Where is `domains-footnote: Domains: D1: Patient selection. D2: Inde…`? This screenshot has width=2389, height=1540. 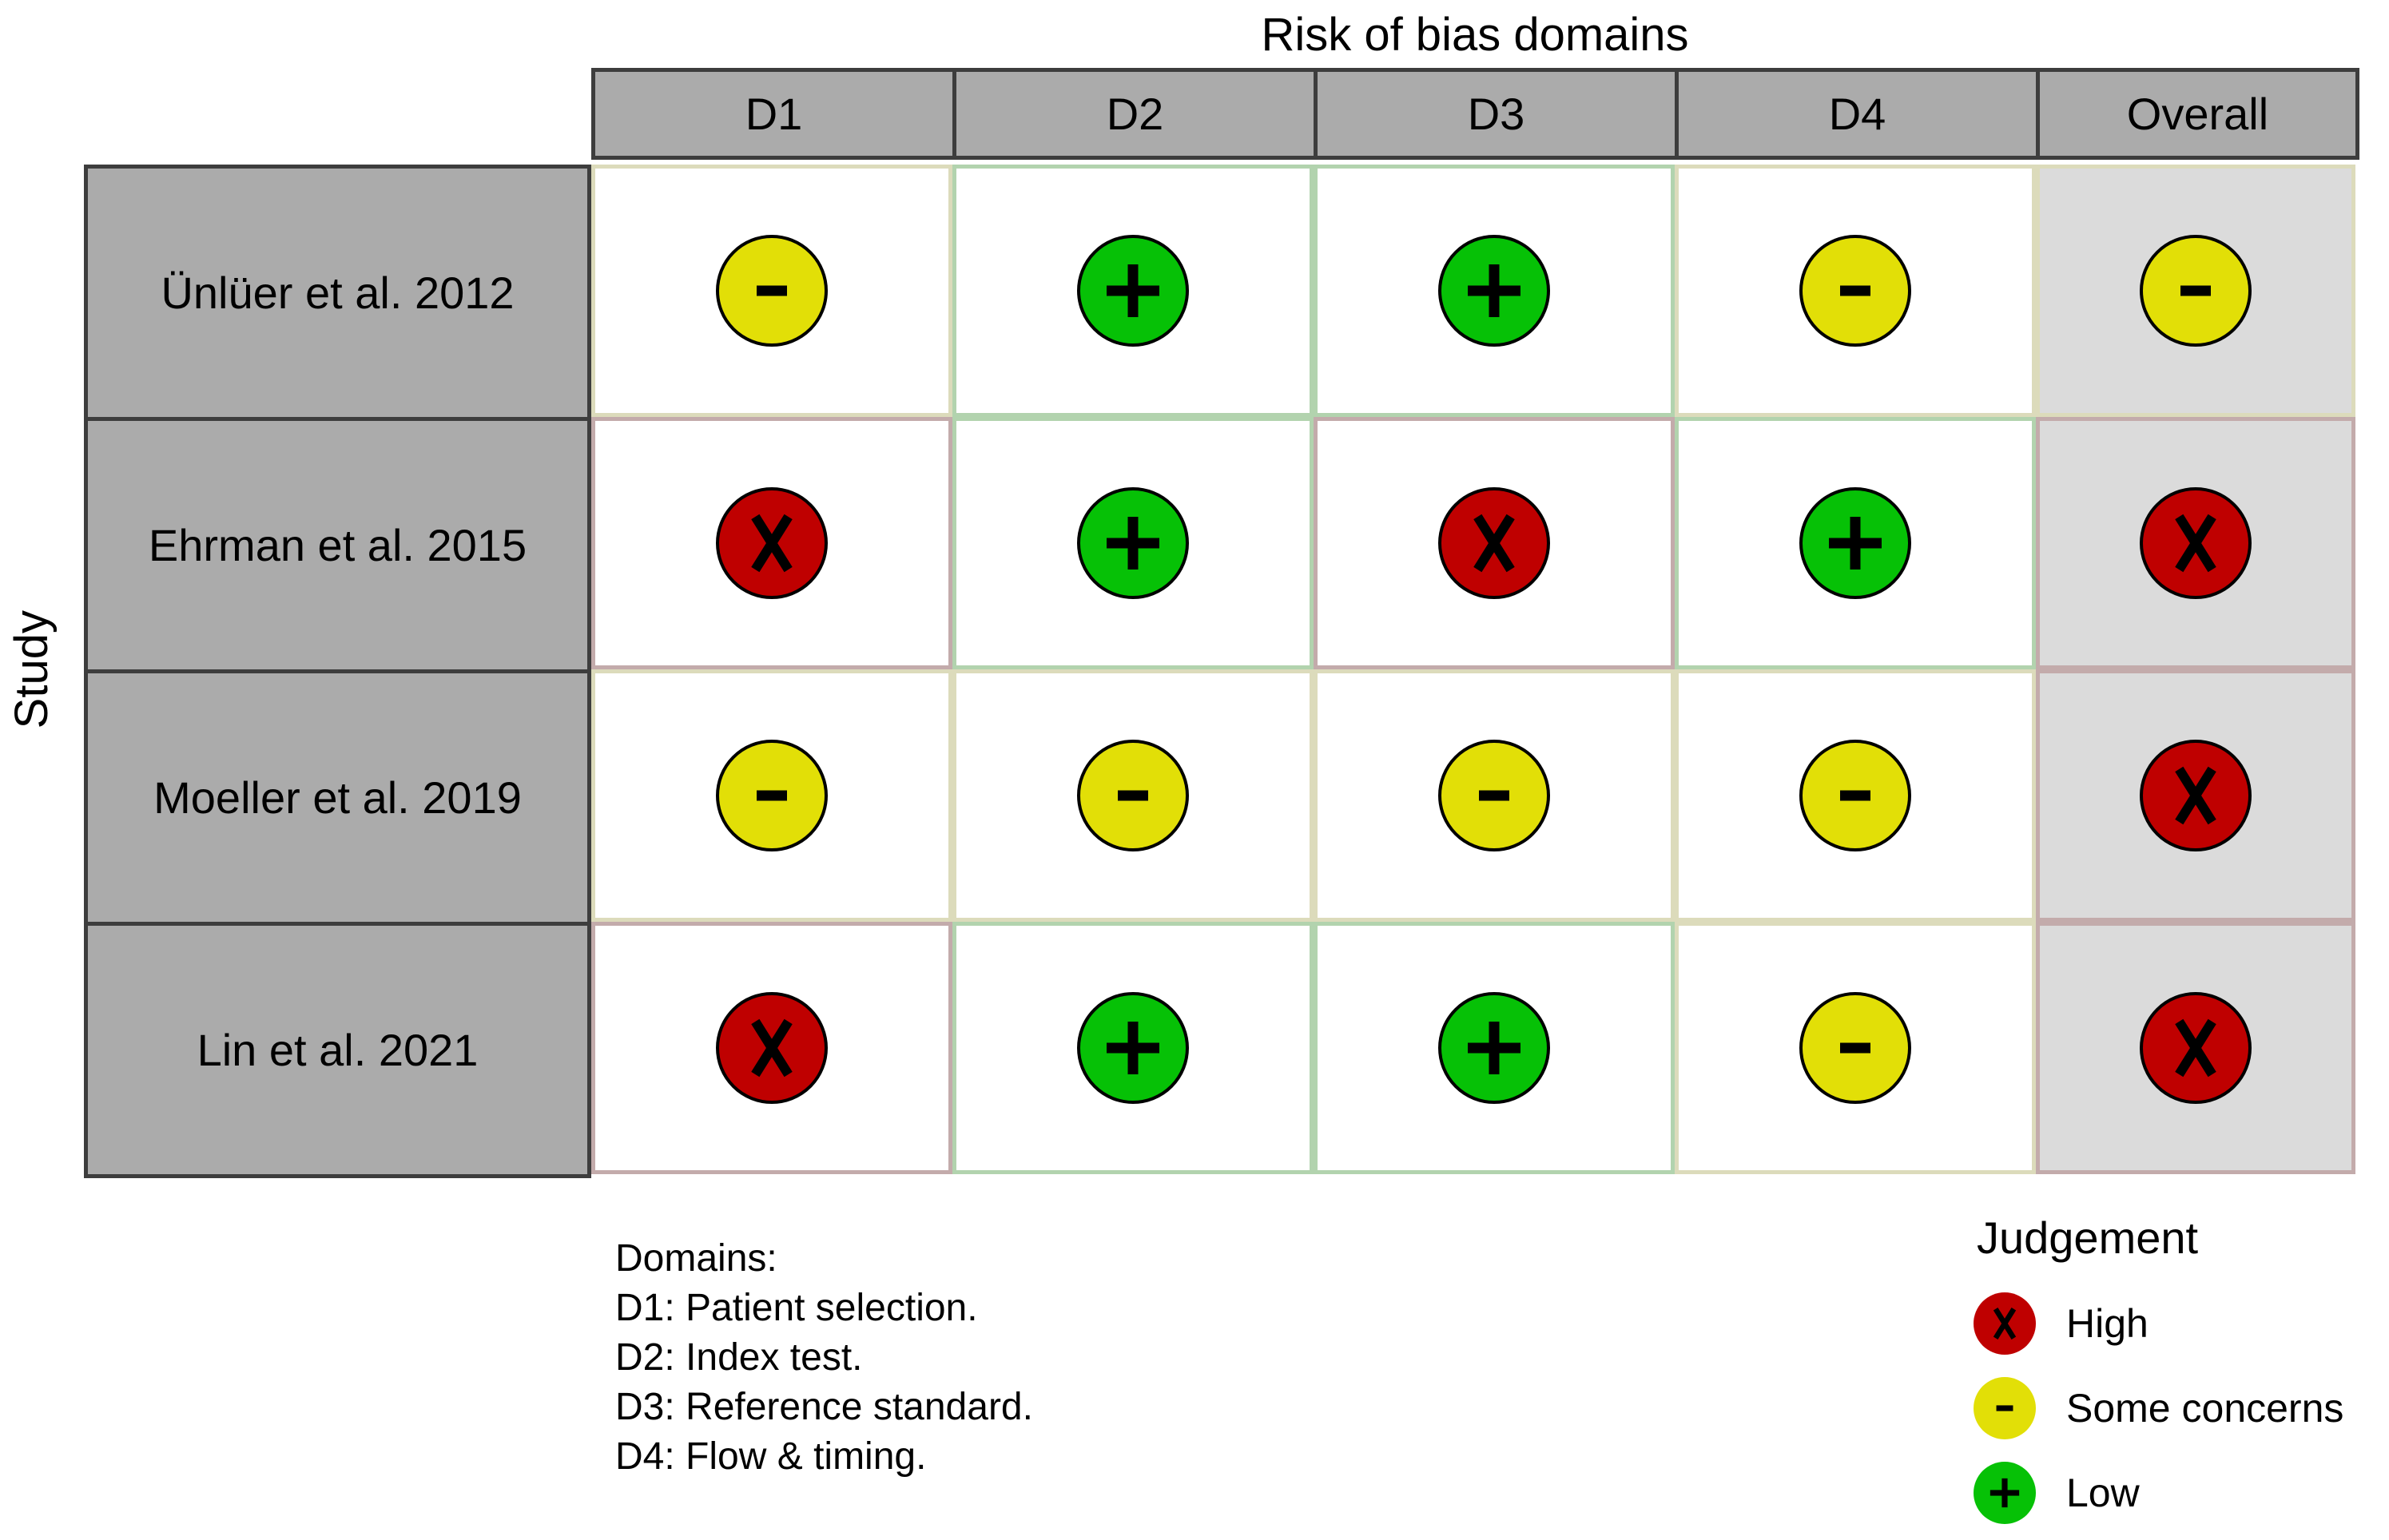
domains-footnote: Domains: D1: Patient selection. D2: Inde… is located at coordinates (824, 1358).